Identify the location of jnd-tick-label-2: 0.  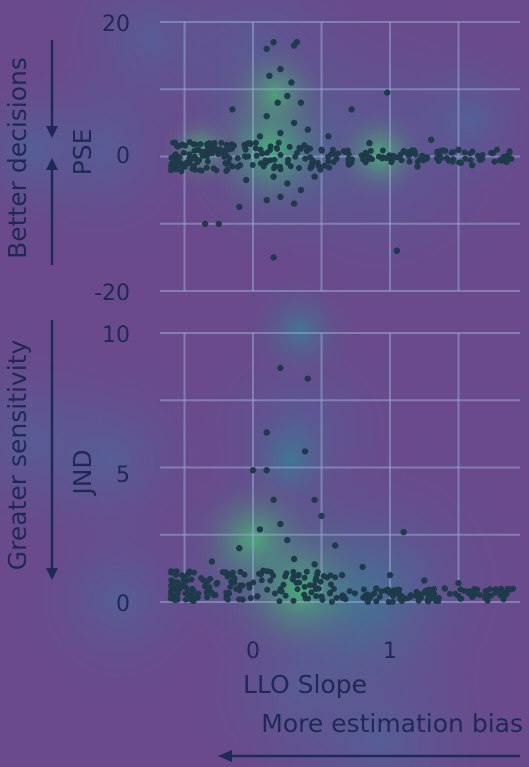
(123, 604).